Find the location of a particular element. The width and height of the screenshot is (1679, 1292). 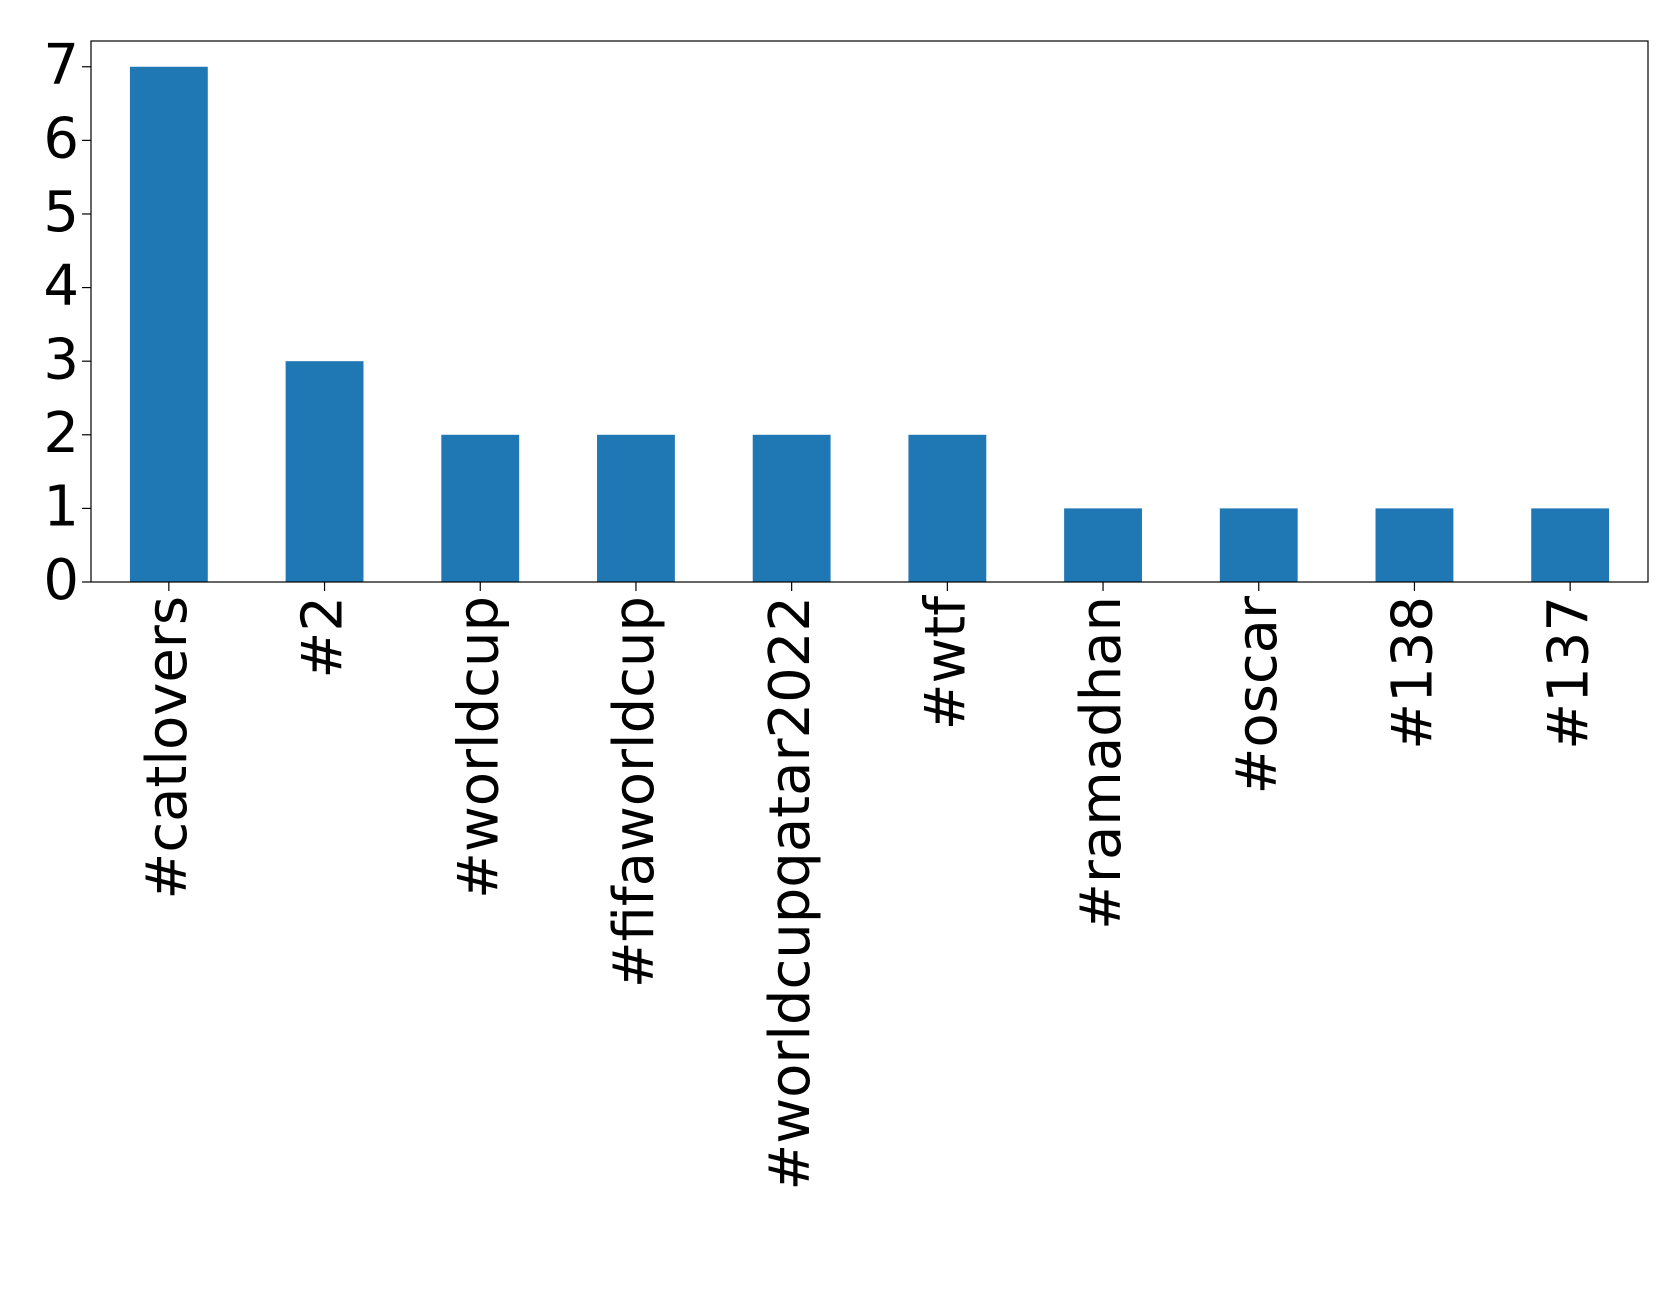

y-tick-label: 1 is located at coordinates (61, 507).